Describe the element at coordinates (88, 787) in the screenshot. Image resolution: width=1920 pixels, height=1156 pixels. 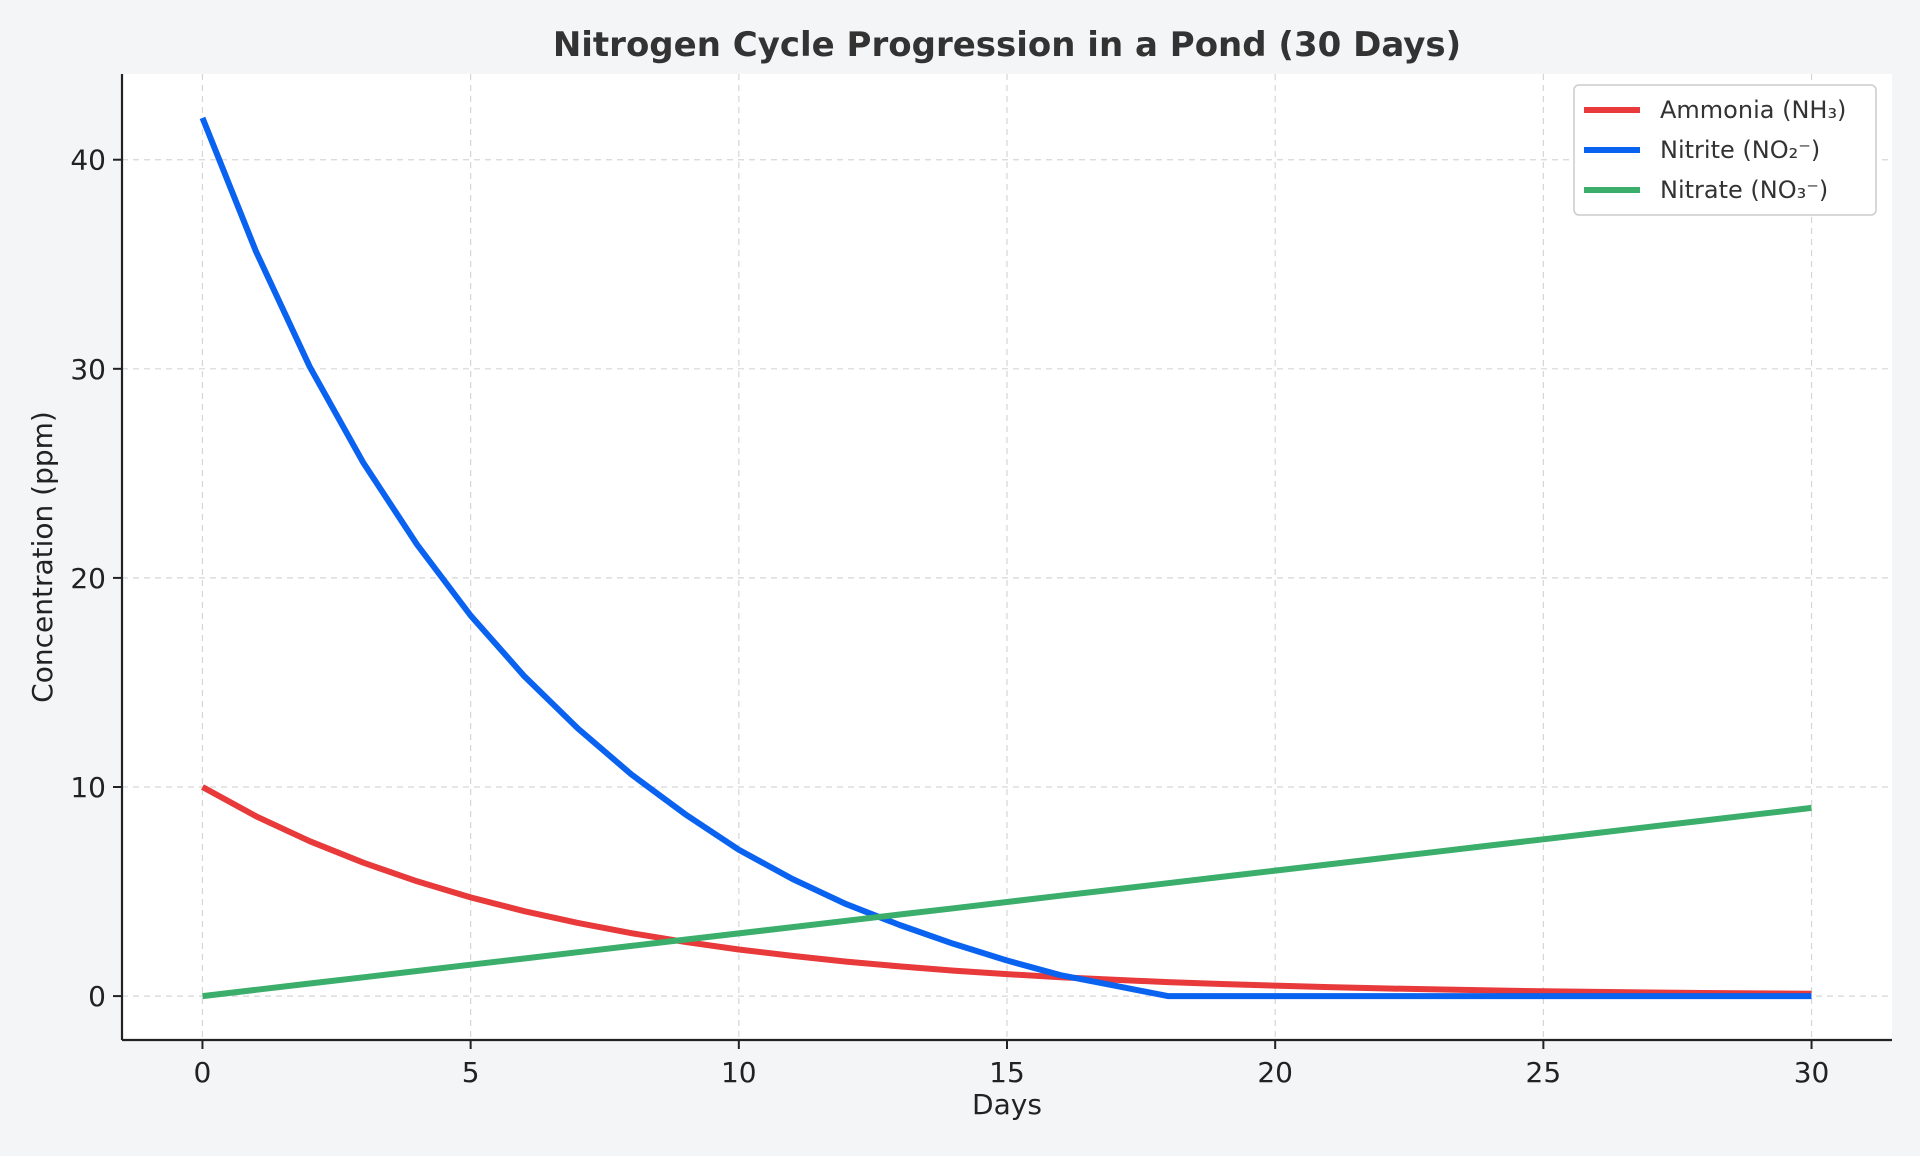
I see `y-tick-label: 10` at that location.